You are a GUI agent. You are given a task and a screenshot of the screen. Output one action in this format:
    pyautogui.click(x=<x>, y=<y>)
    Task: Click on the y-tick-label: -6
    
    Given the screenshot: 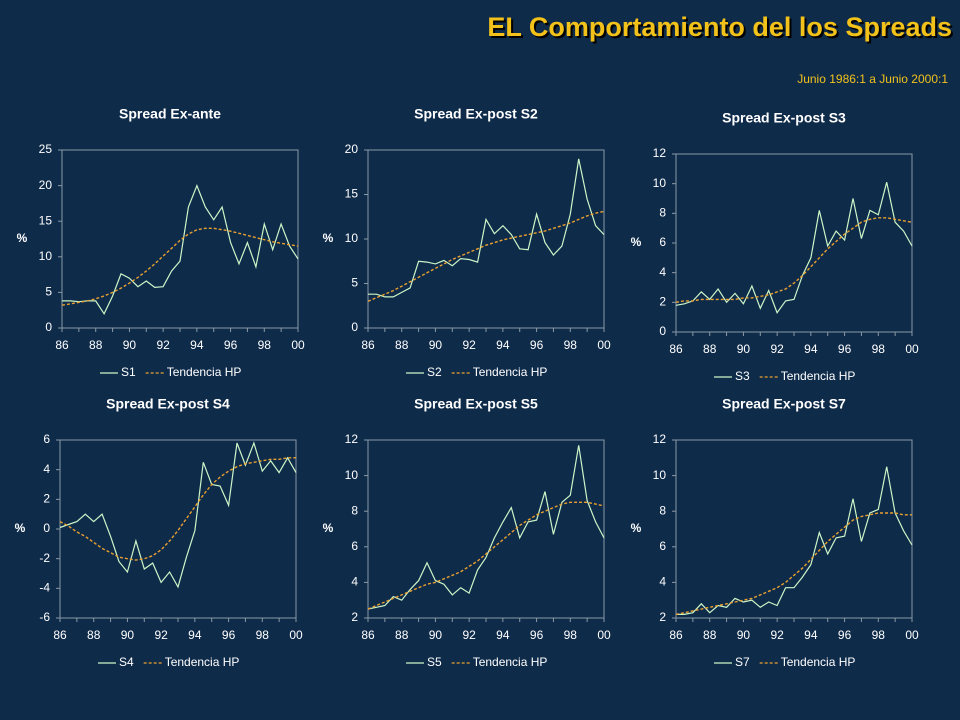 What is the action you would take?
    pyautogui.click(x=44, y=617)
    